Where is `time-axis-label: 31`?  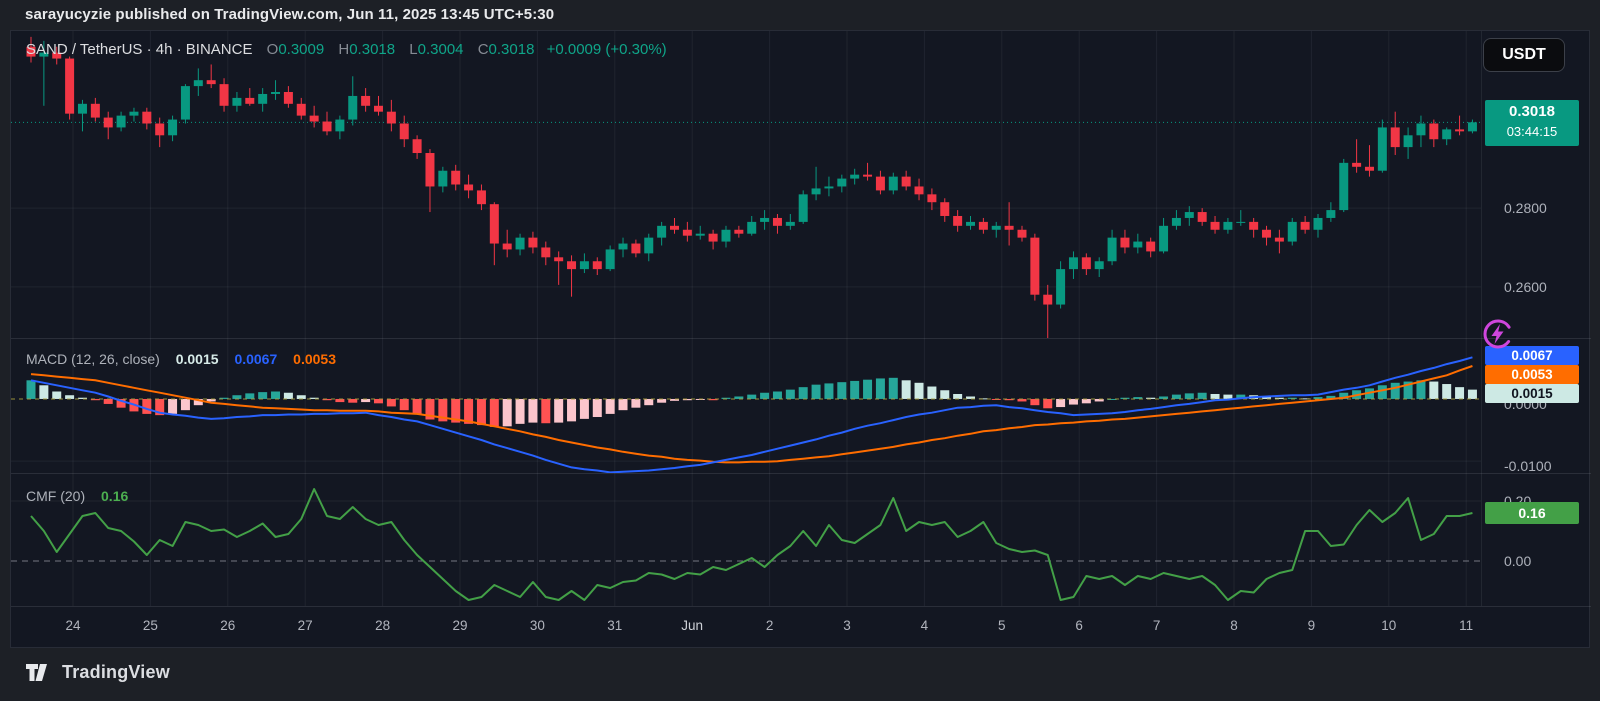
time-axis-label: 31 is located at coordinates (615, 625).